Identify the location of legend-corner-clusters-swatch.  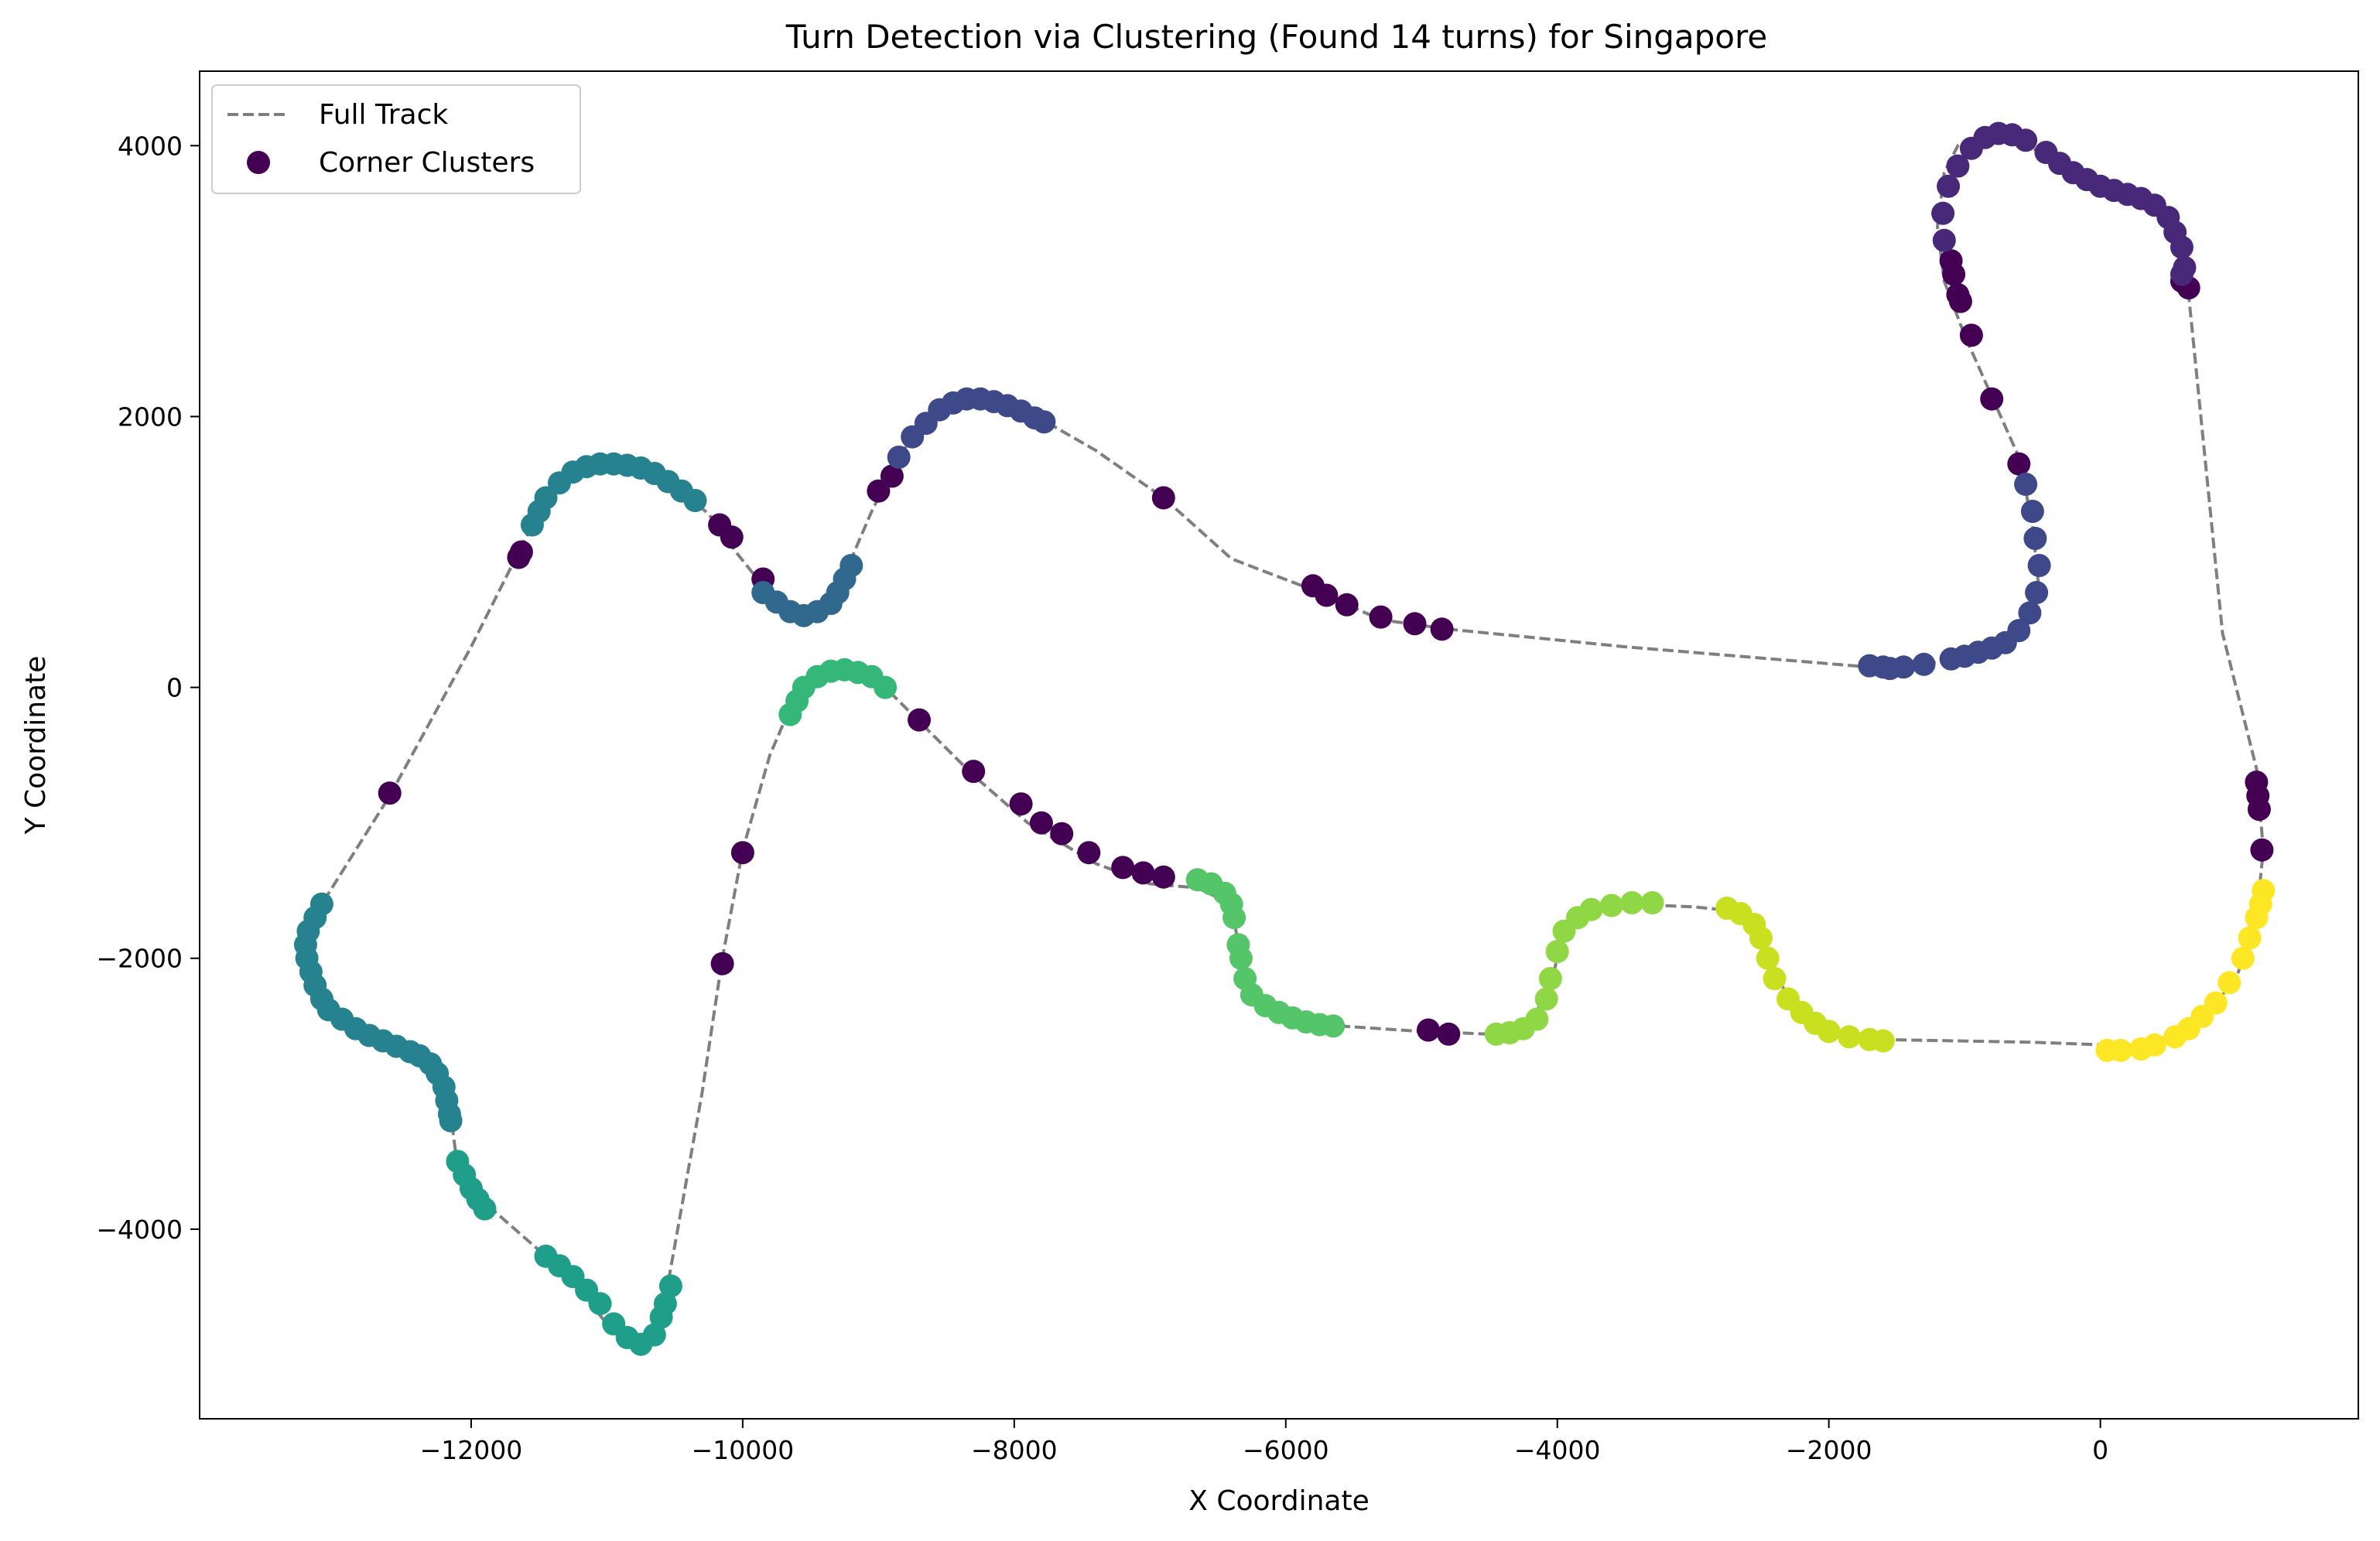
(258, 162).